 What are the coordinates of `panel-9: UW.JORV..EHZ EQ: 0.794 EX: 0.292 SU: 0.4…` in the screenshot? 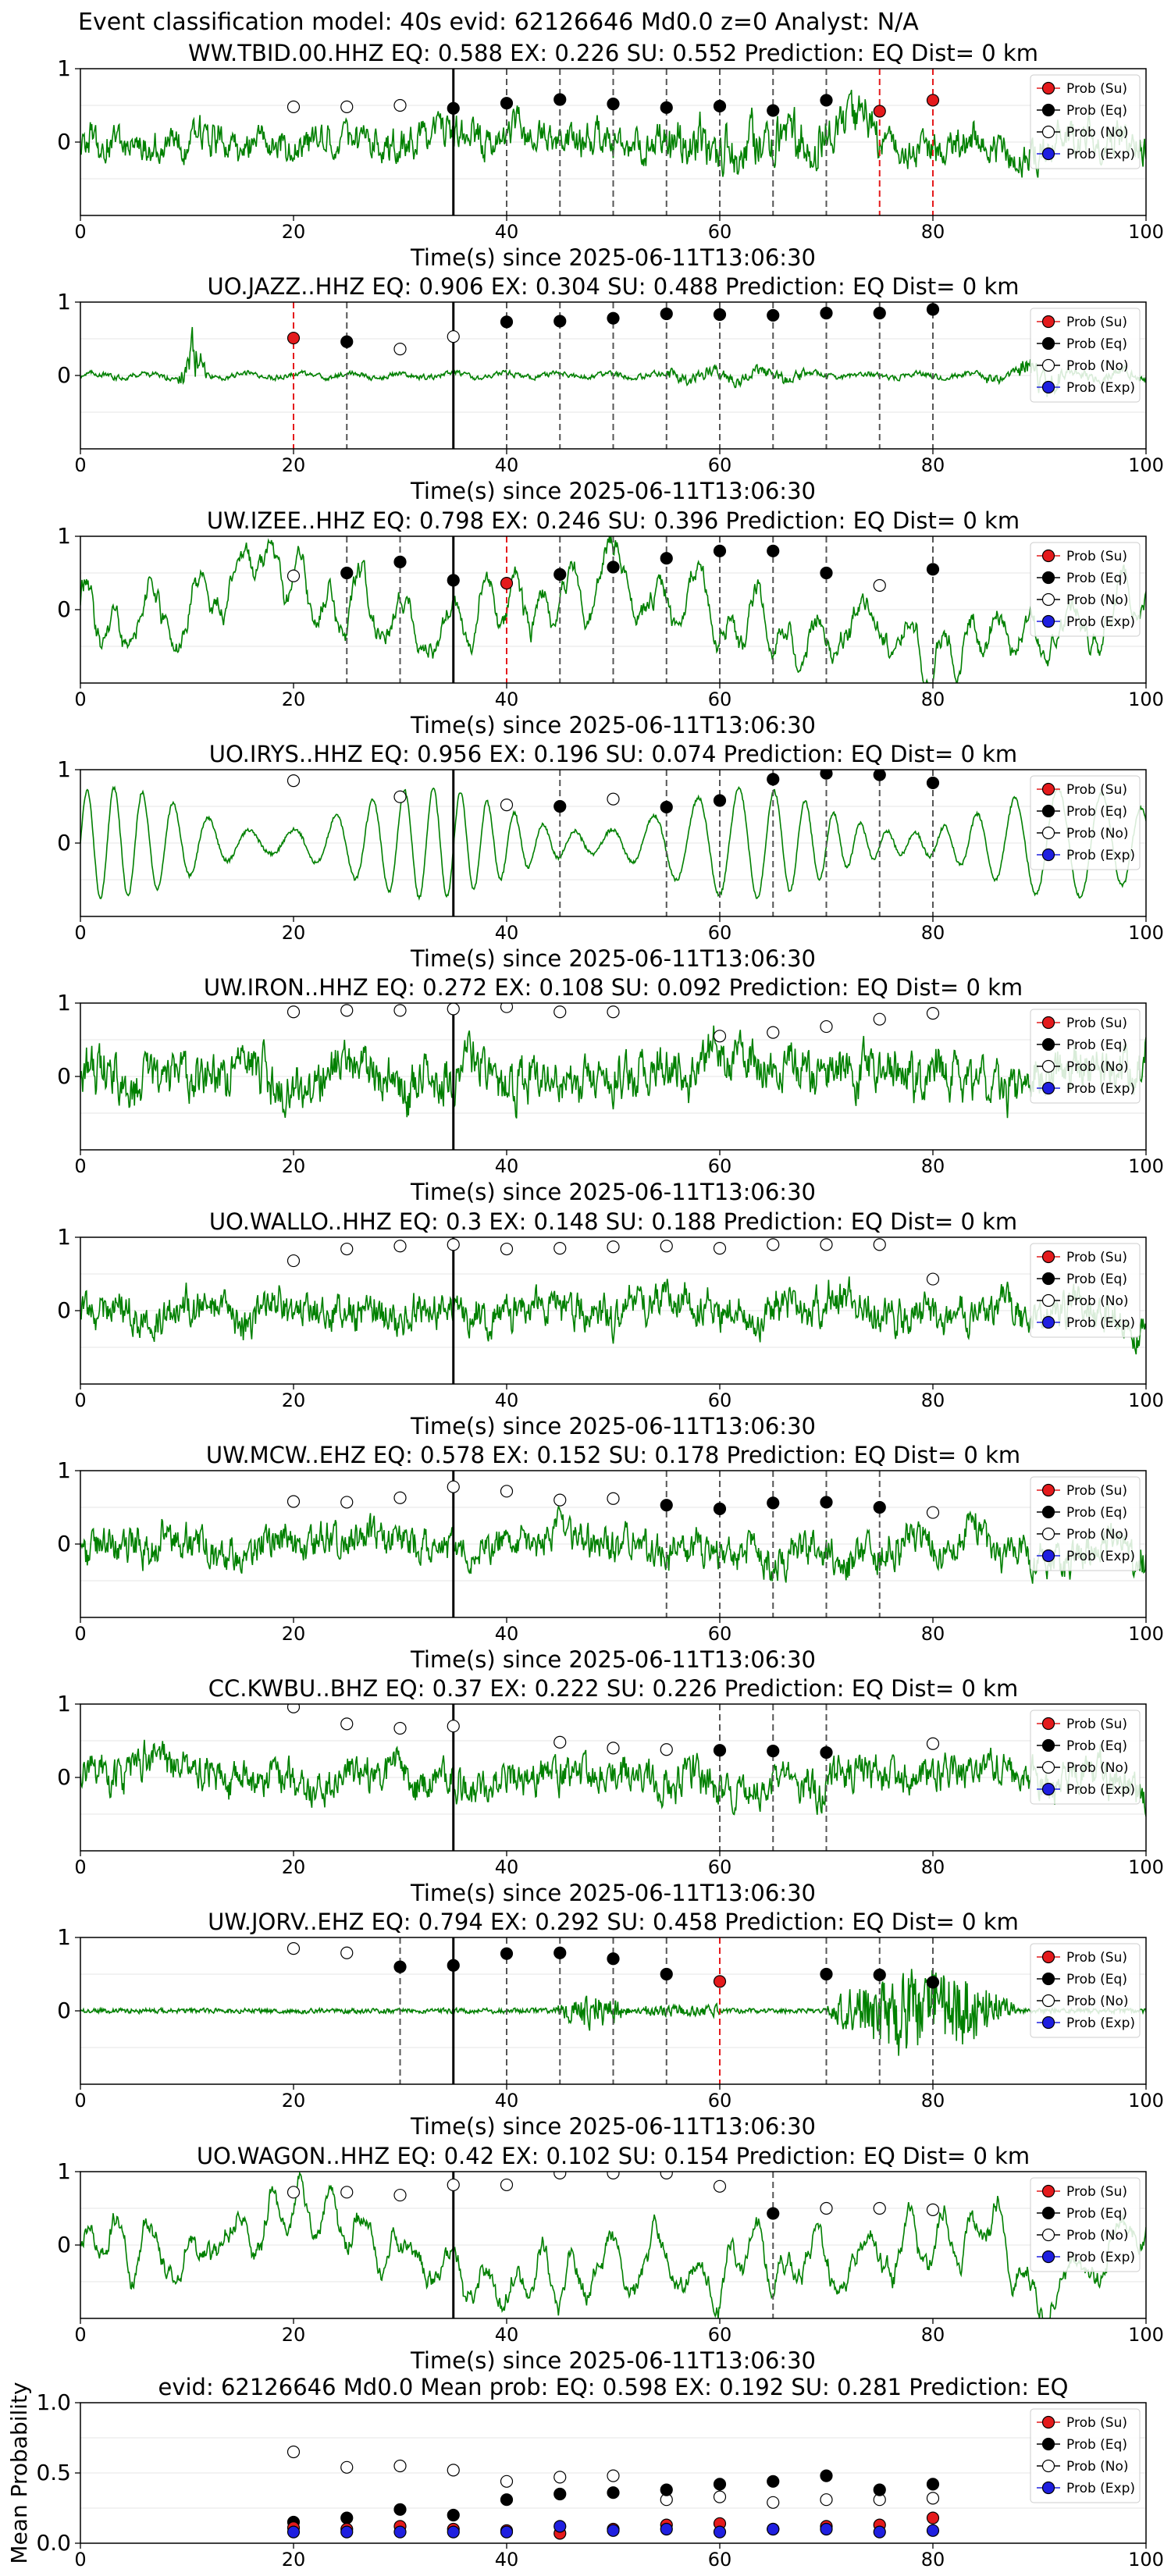 It's located at (610, 2024).